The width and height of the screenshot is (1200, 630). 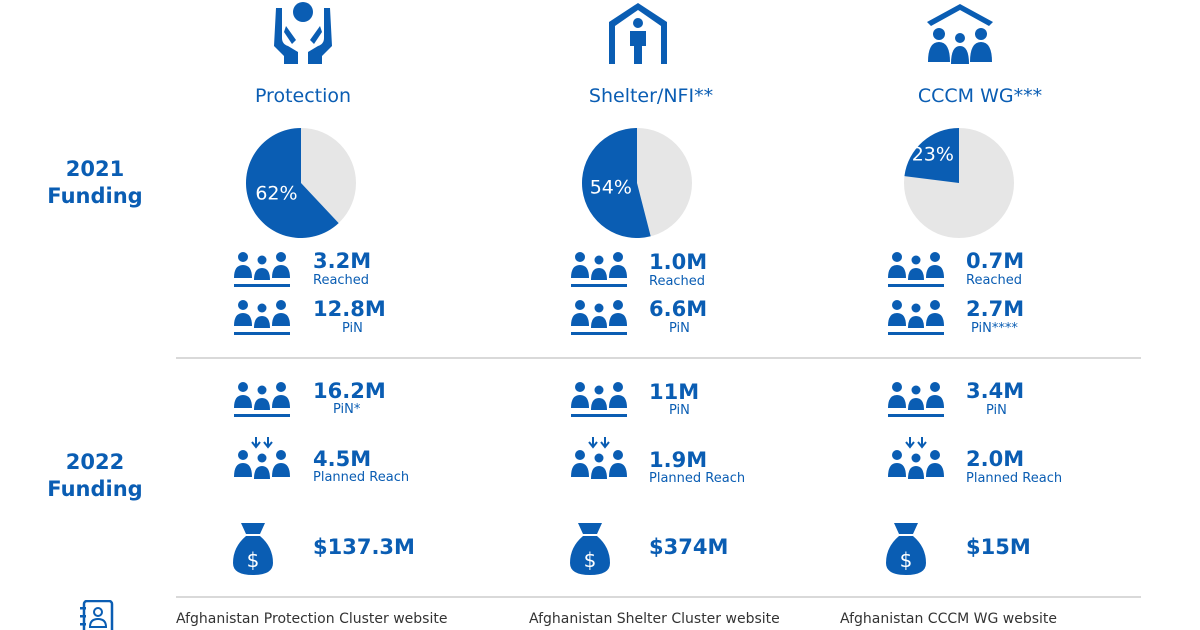 What do you see at coordinates (980, 96) in the screenshot?
I see `column-title-cccm: CCCM WG***` at bounding box center [980, 96].